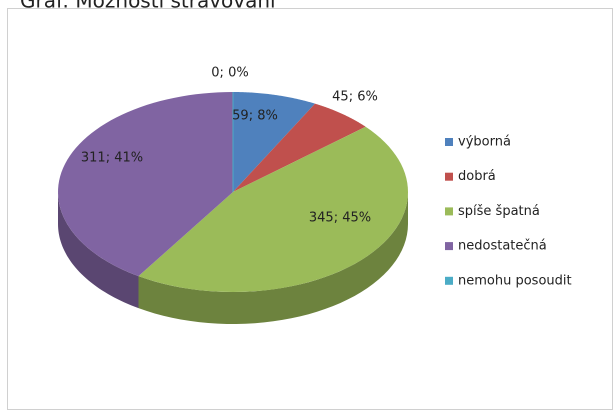  What do you see at coordinates (229, 73) in the screenshot?
I see `data-label: 0; 0%` at bounding box center [229, 73].